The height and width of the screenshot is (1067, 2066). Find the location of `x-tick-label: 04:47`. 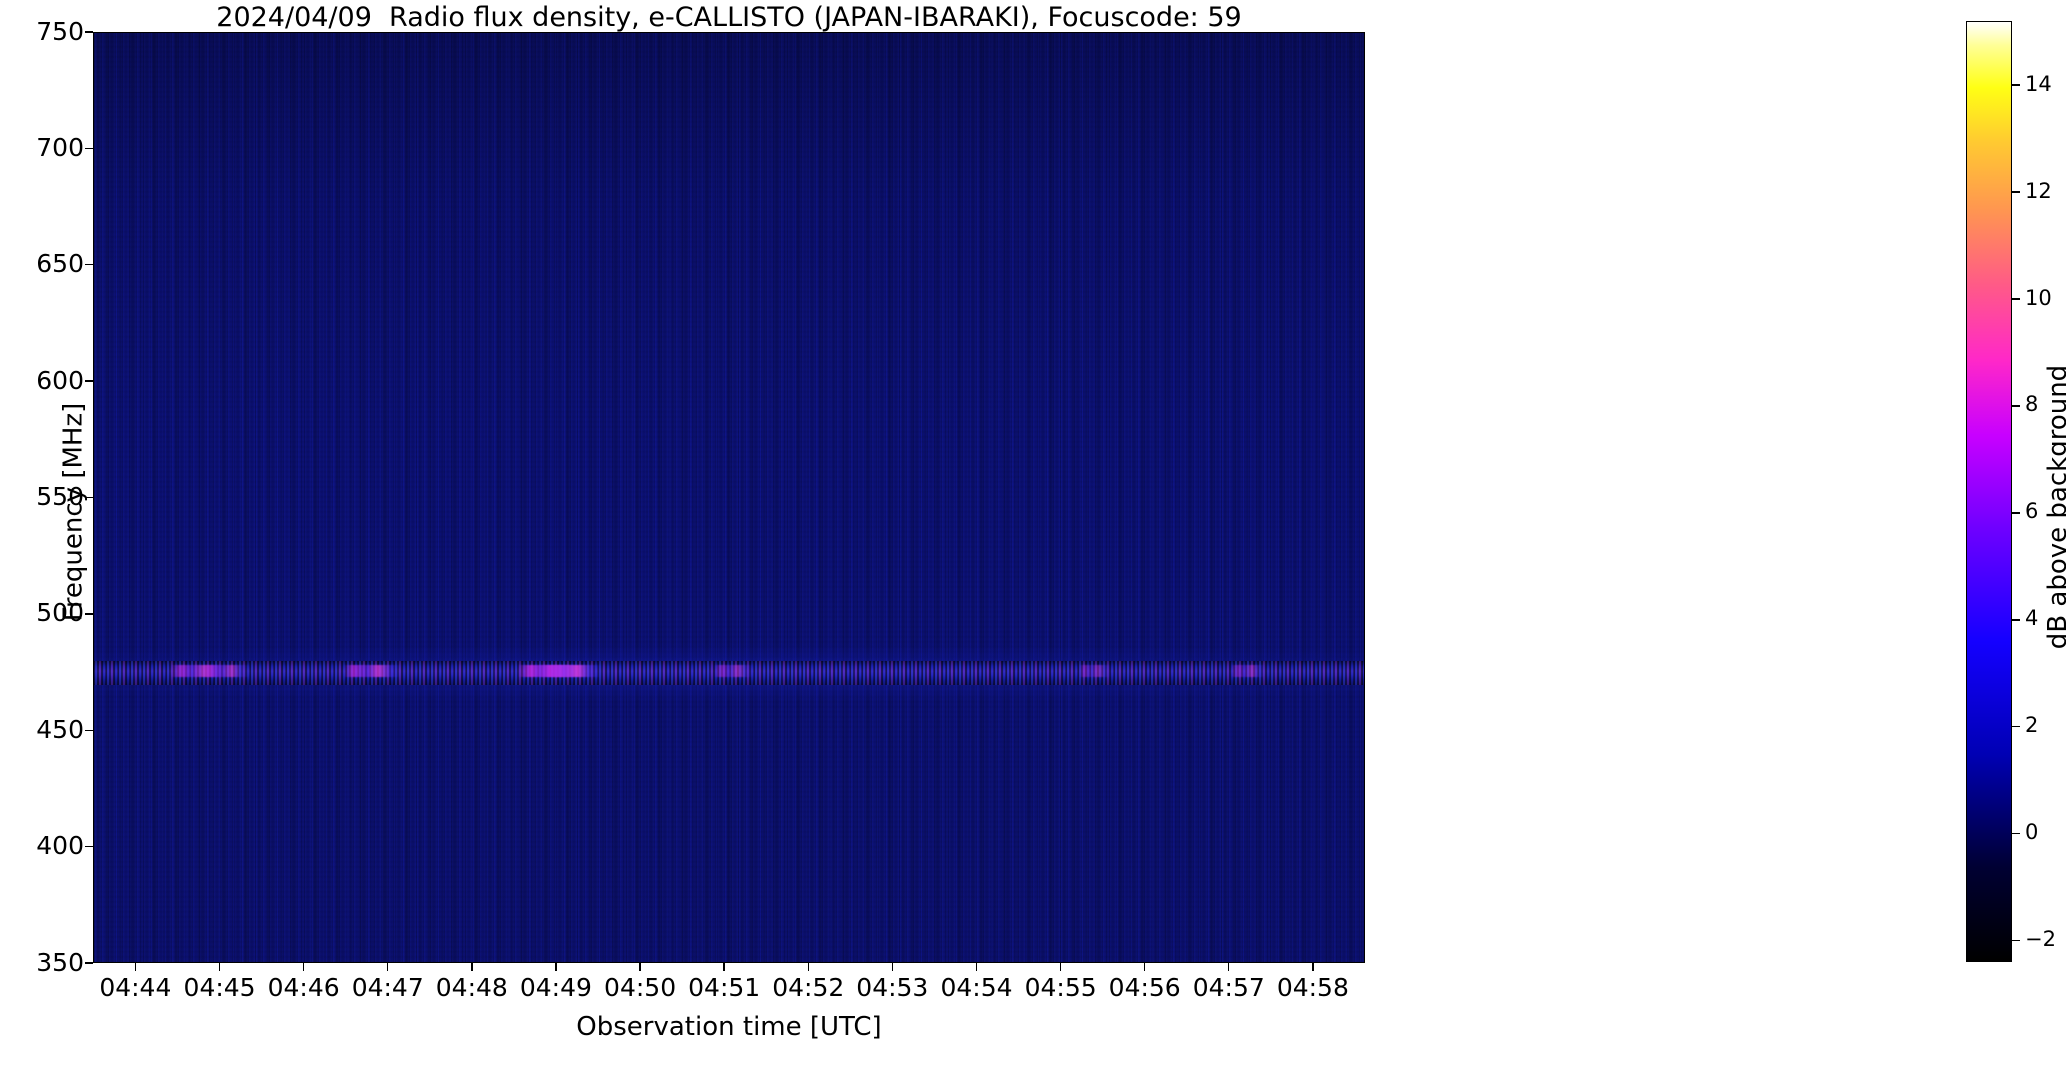

x-tick-label: 04:47 is located at coordinates (387, 987).